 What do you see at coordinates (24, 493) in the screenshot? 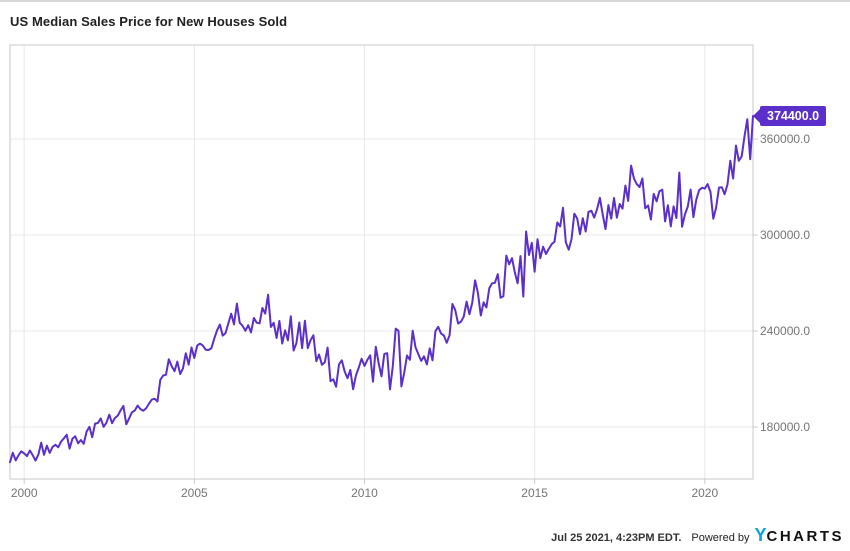
I see `x-axis-tick-label: 2000` at bounding box center [24, 493].